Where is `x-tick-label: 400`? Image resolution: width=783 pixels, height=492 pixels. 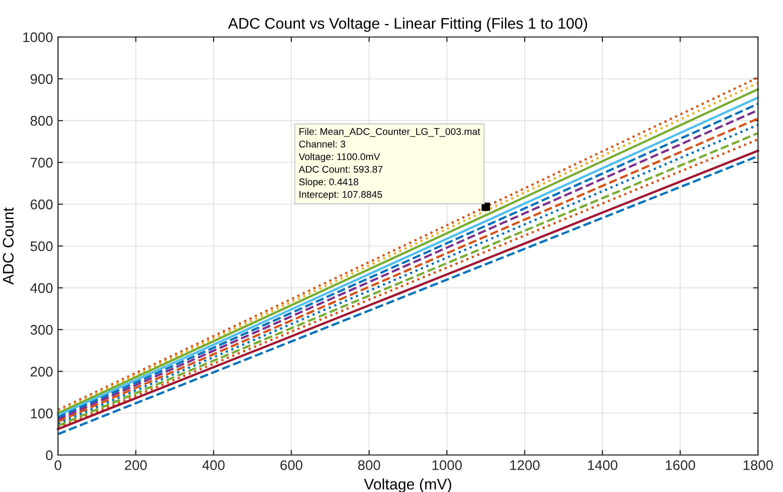 x-tick-label: 400 is located at coordinates (213, 465).